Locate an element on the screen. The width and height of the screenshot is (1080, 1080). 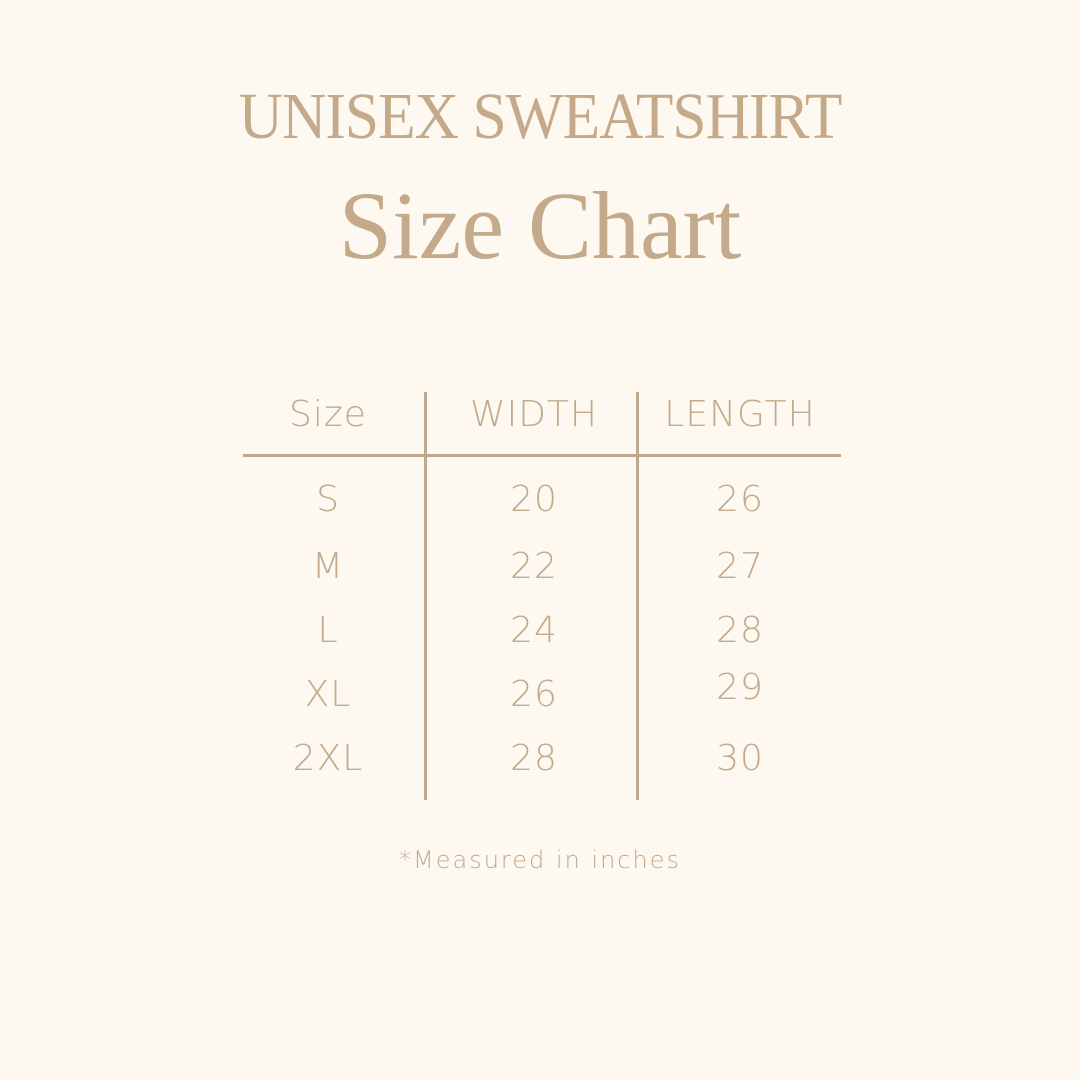
cell-width: 22 is located at coordinates (534, 566).